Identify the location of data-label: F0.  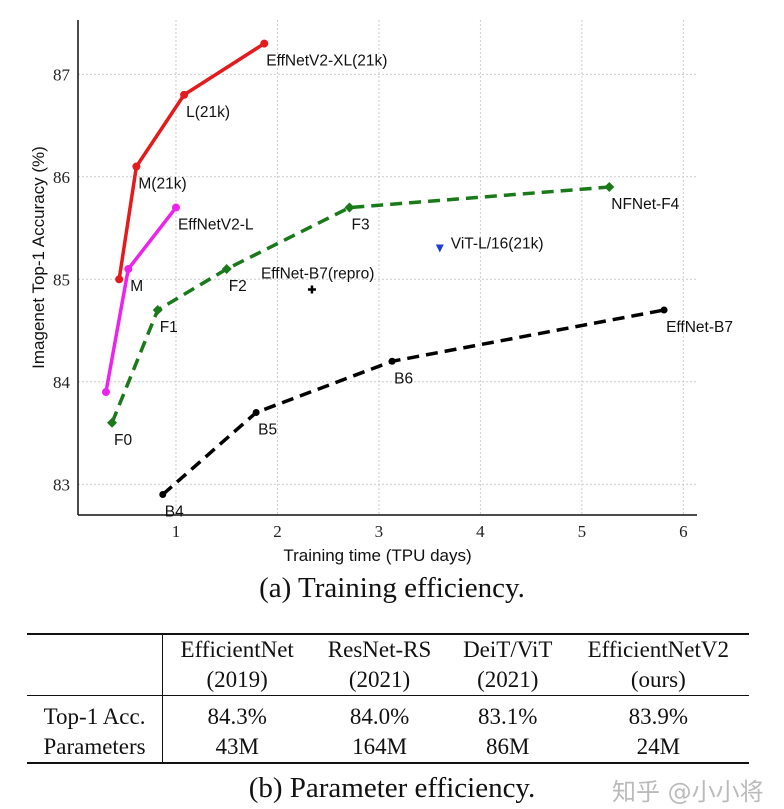
(123, 440).